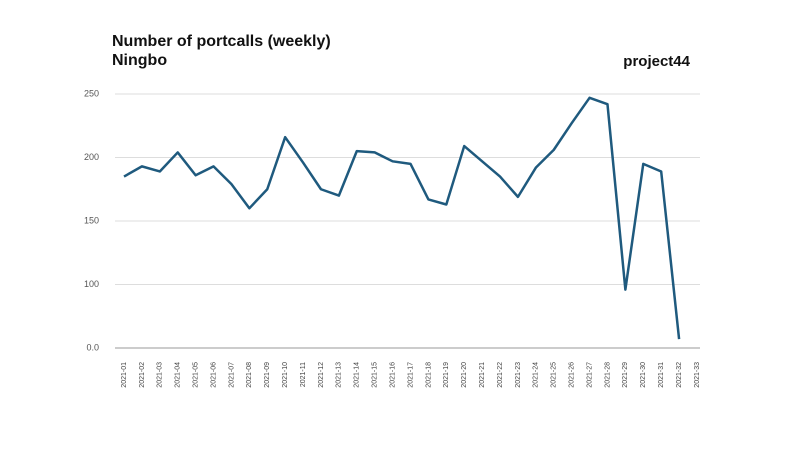 The image size is (800, 450). What do you see at coordinates (428, 375) in the screenshot?
I see `x-tick-label: 2021-18` at bounding box center [428, 375].